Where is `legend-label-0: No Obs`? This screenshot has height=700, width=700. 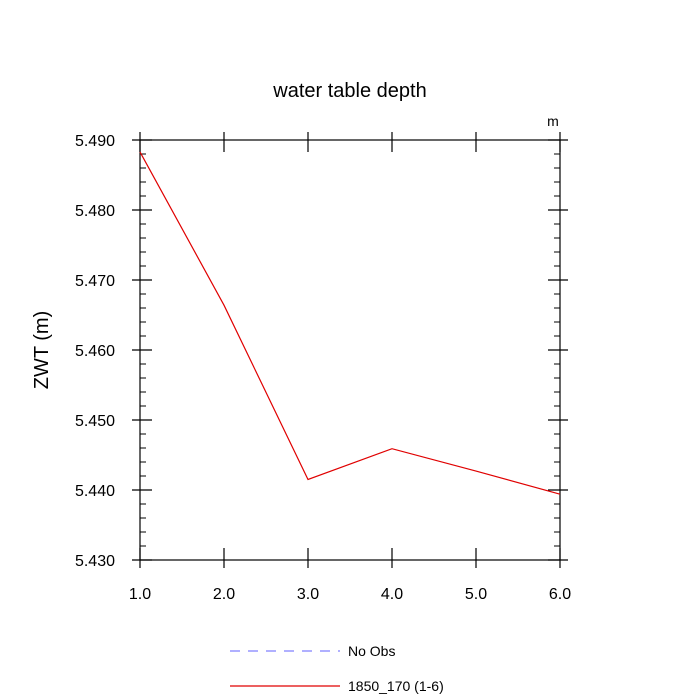
legend-label-0: No Obs is located at coordinates (371, 651).